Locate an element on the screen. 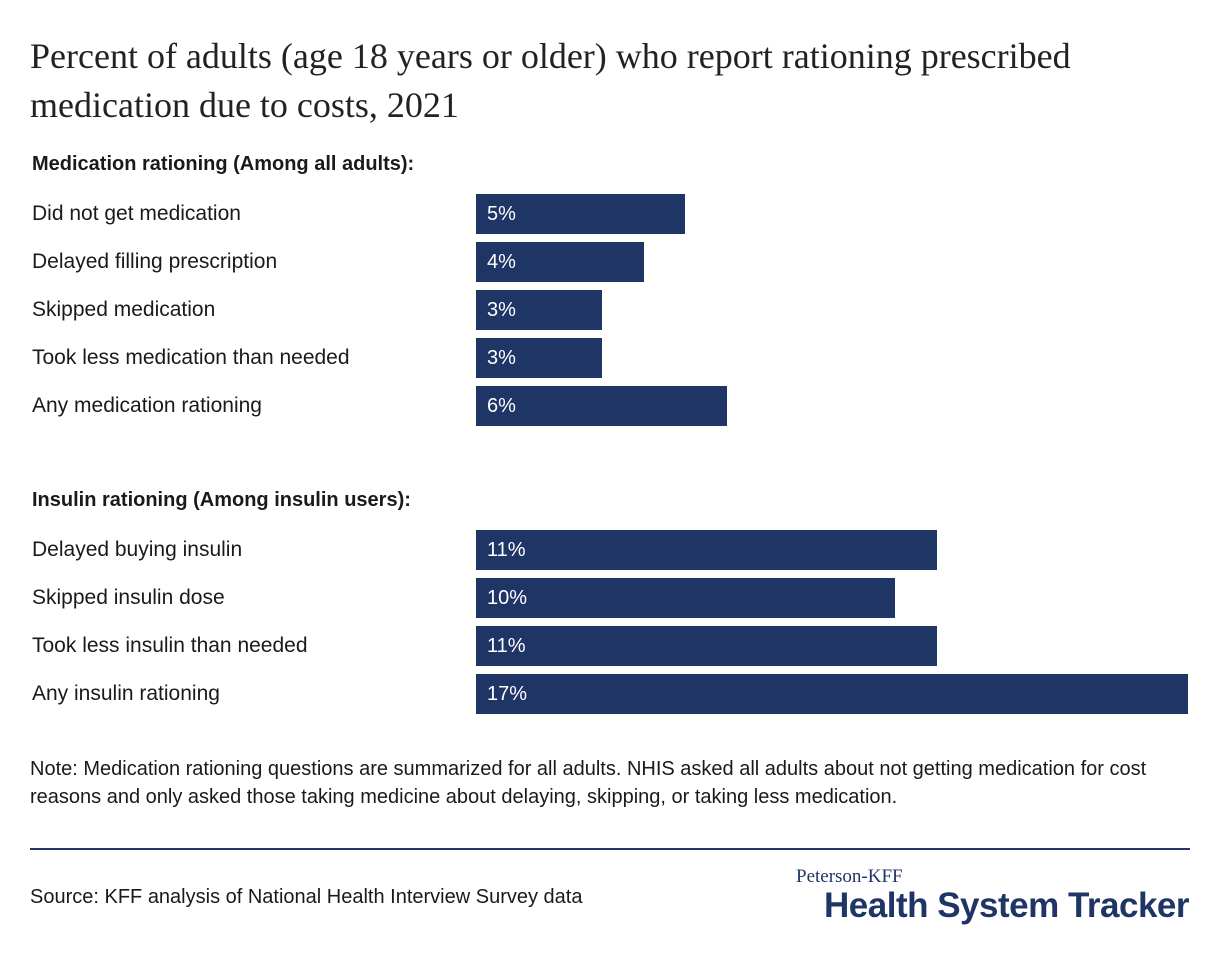  bar-row: Delayed buying insulin 11% is located at coordinates (610, 550).